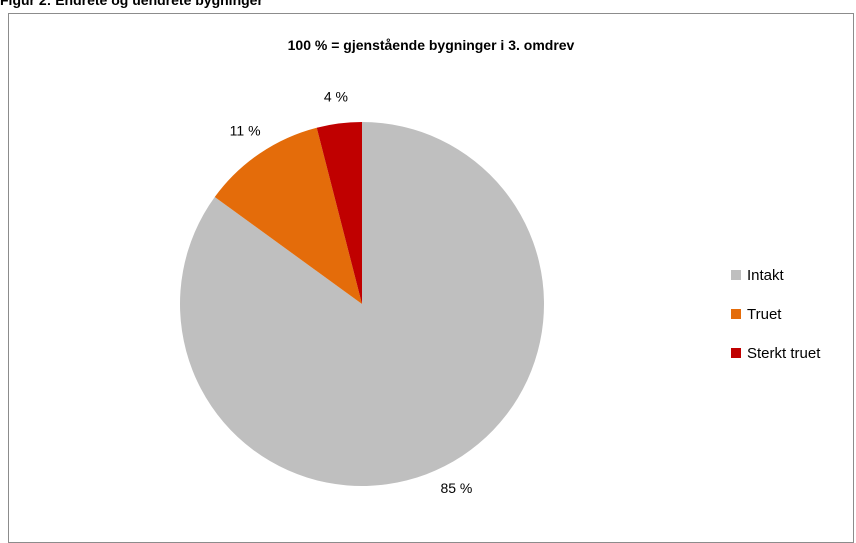 This screenshot has height=543, width=856. What do you see at coordinates (245, 131) in the screenshot?
I see `data-label-truet: 11 %` at bounding box center [245, 131].